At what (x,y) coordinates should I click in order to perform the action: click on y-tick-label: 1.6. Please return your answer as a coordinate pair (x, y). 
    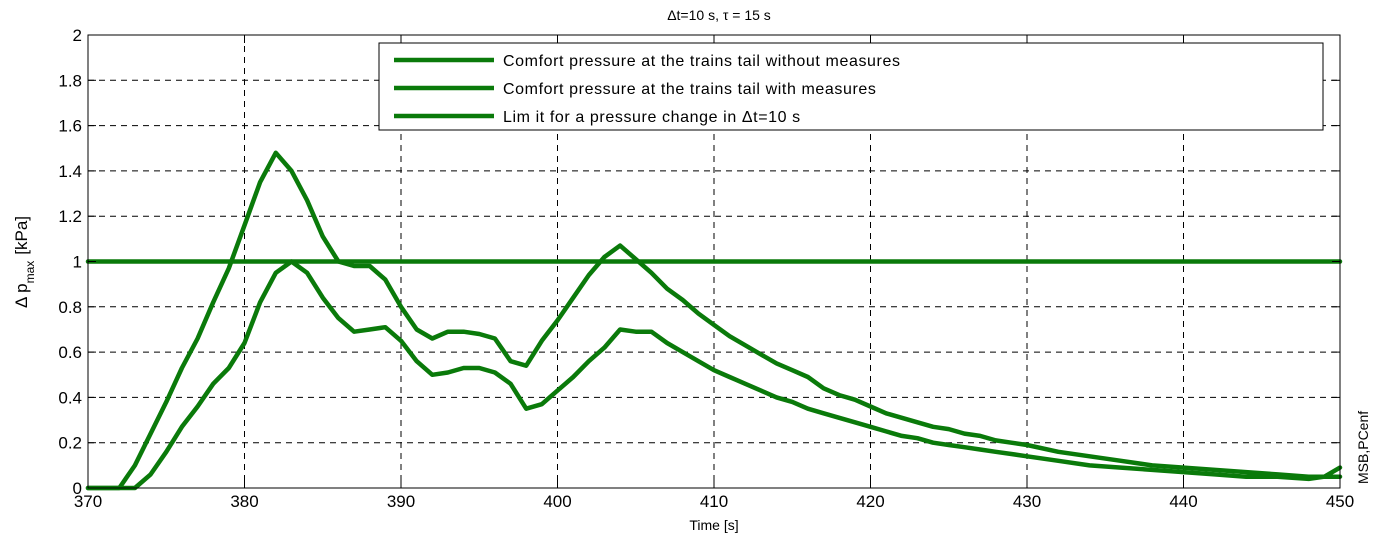
    Looking at the image, I should click on (70, 126).